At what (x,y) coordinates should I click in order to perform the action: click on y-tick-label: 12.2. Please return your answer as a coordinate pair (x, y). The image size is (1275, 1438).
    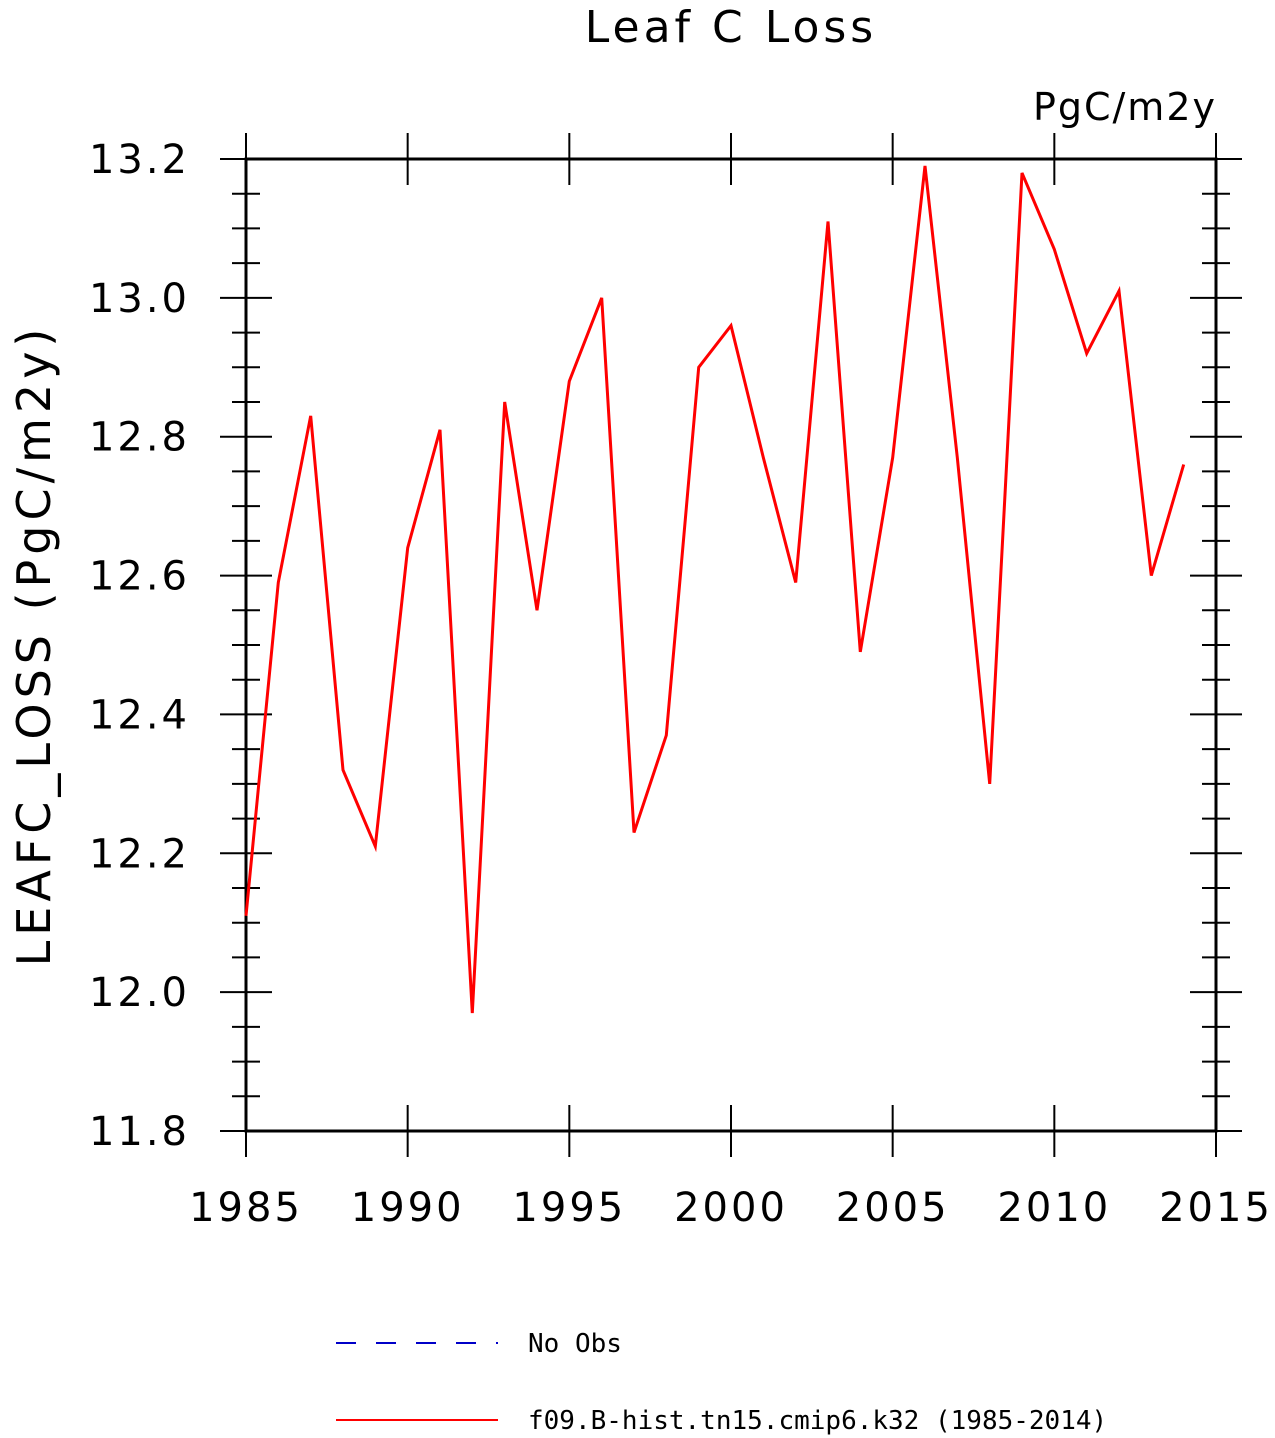
    Looking at the image, I should click on (139, 854).